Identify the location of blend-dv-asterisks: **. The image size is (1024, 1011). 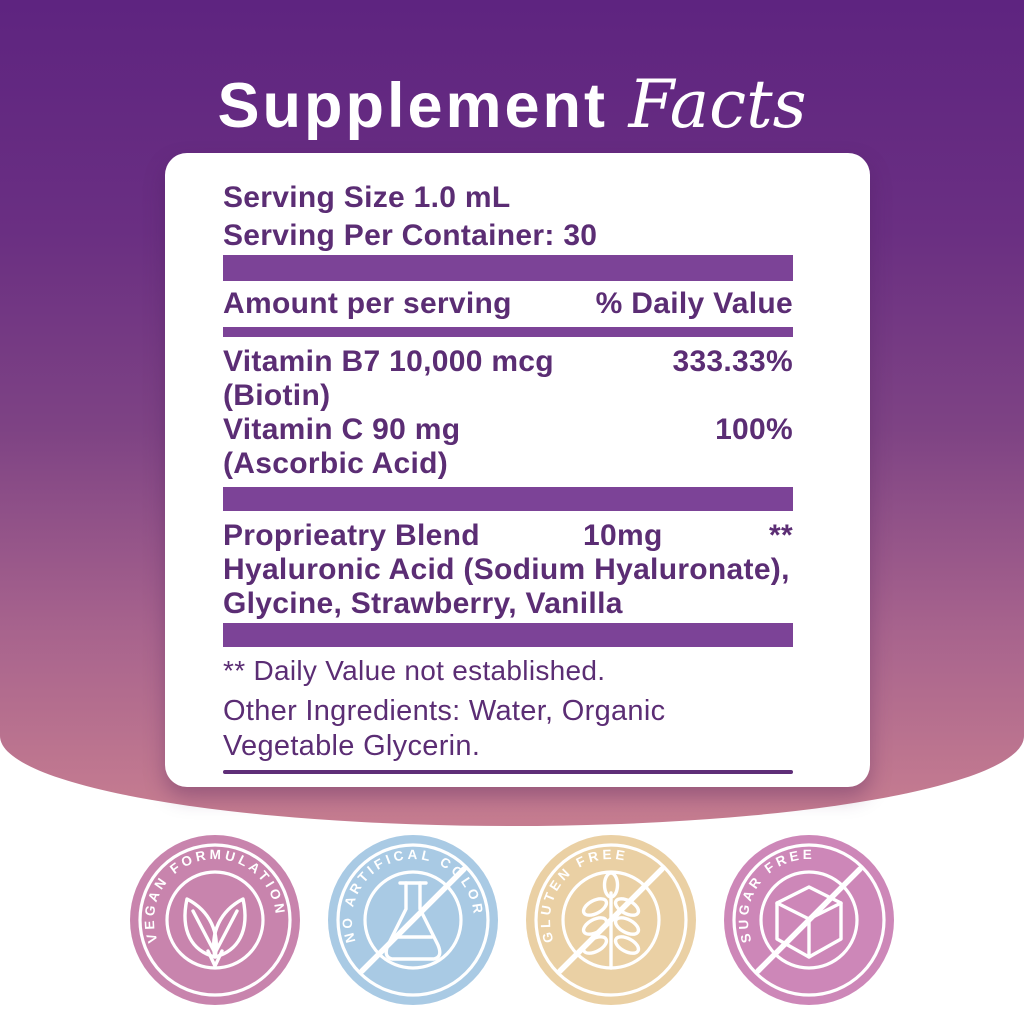
(781, 535).